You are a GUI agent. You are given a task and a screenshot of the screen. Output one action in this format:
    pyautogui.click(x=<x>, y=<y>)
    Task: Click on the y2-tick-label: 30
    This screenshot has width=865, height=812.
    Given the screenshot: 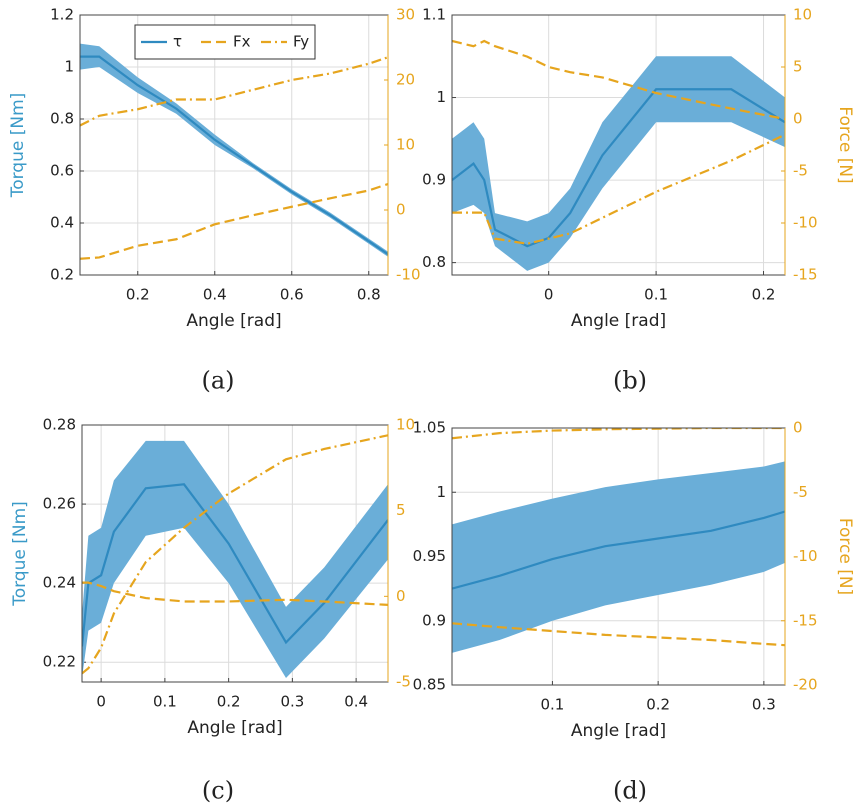 What is the action you would take?
    pyautogui.click(x=405, y=15)
    